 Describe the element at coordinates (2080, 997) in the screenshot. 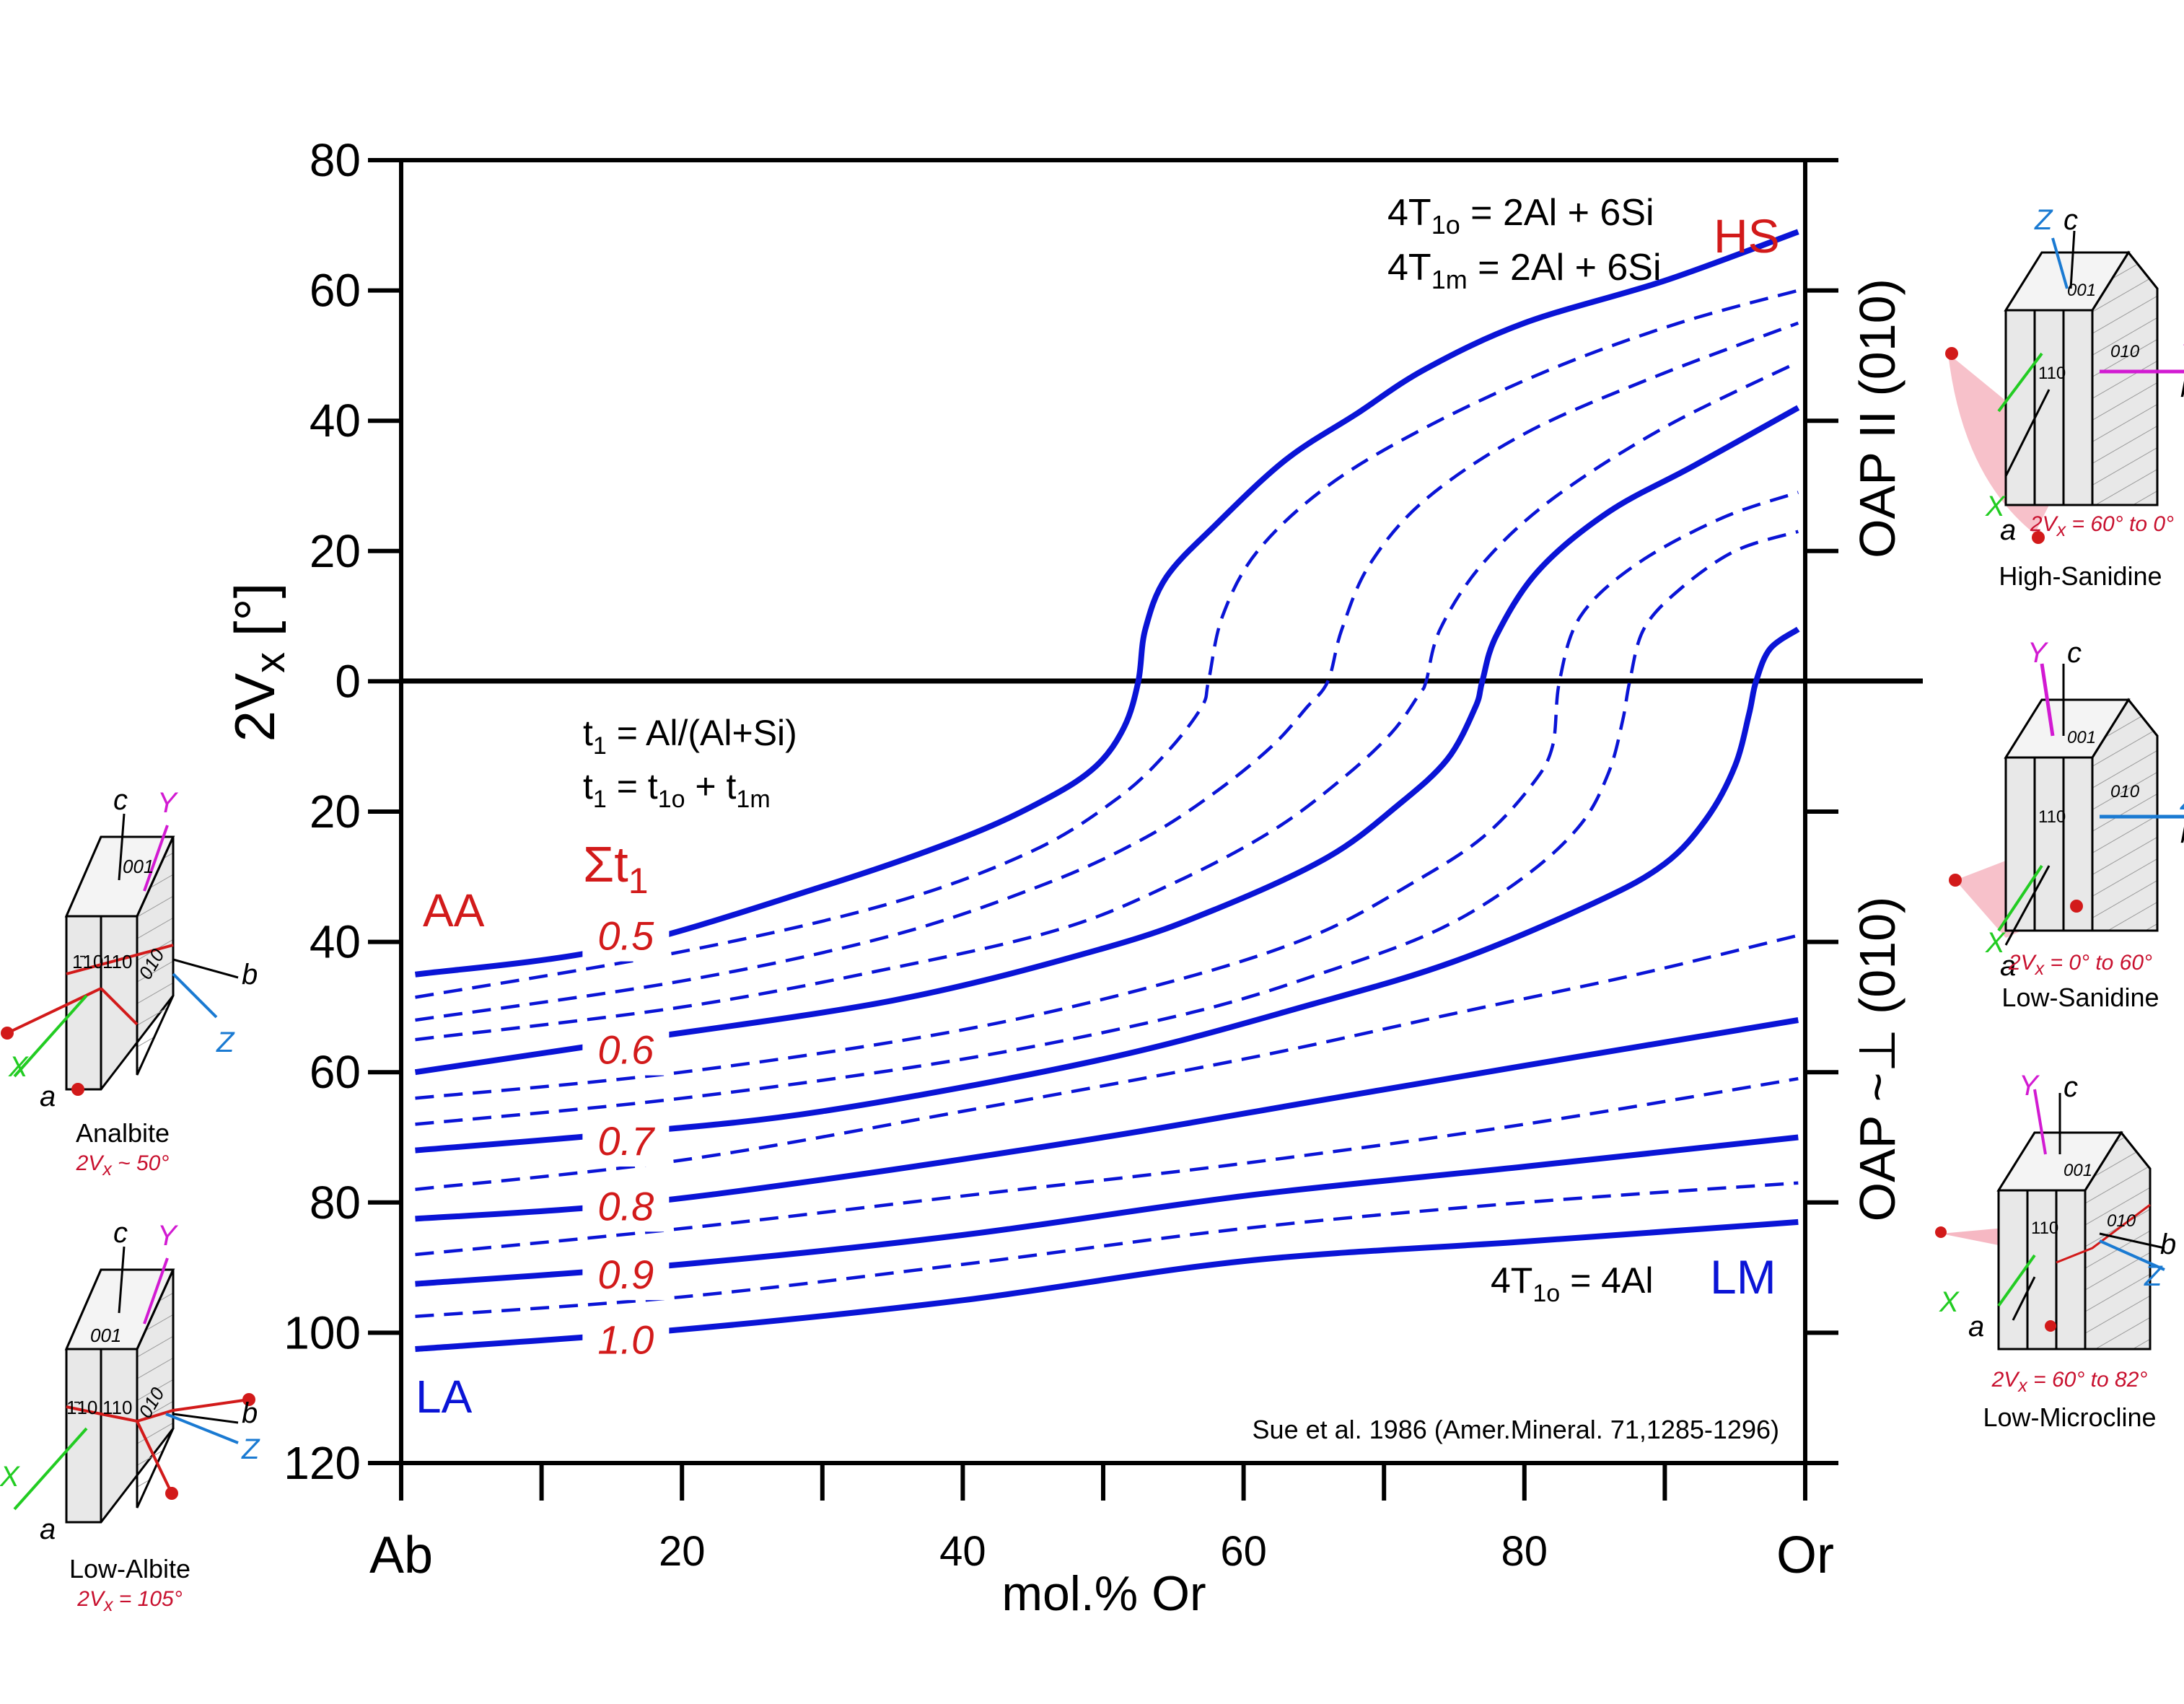

I see `caption-low-sanidine: Low-Sanidine` at that location.